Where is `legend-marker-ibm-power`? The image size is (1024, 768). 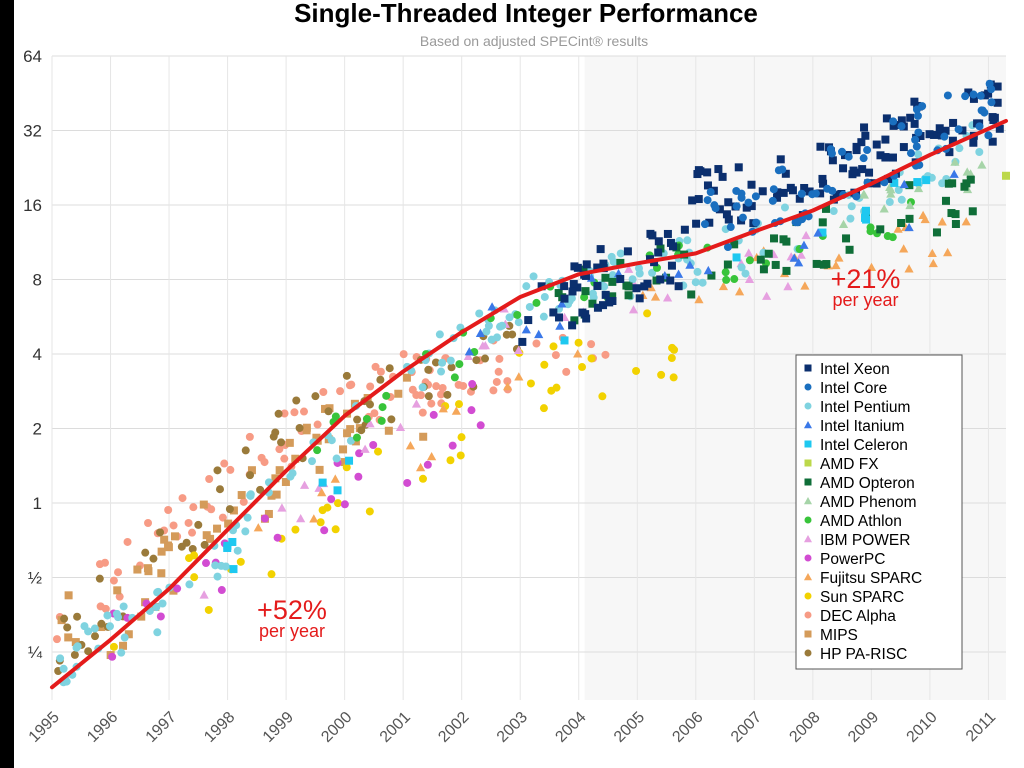
legend-marker-ibm-power is located at coordinates (808, 538).